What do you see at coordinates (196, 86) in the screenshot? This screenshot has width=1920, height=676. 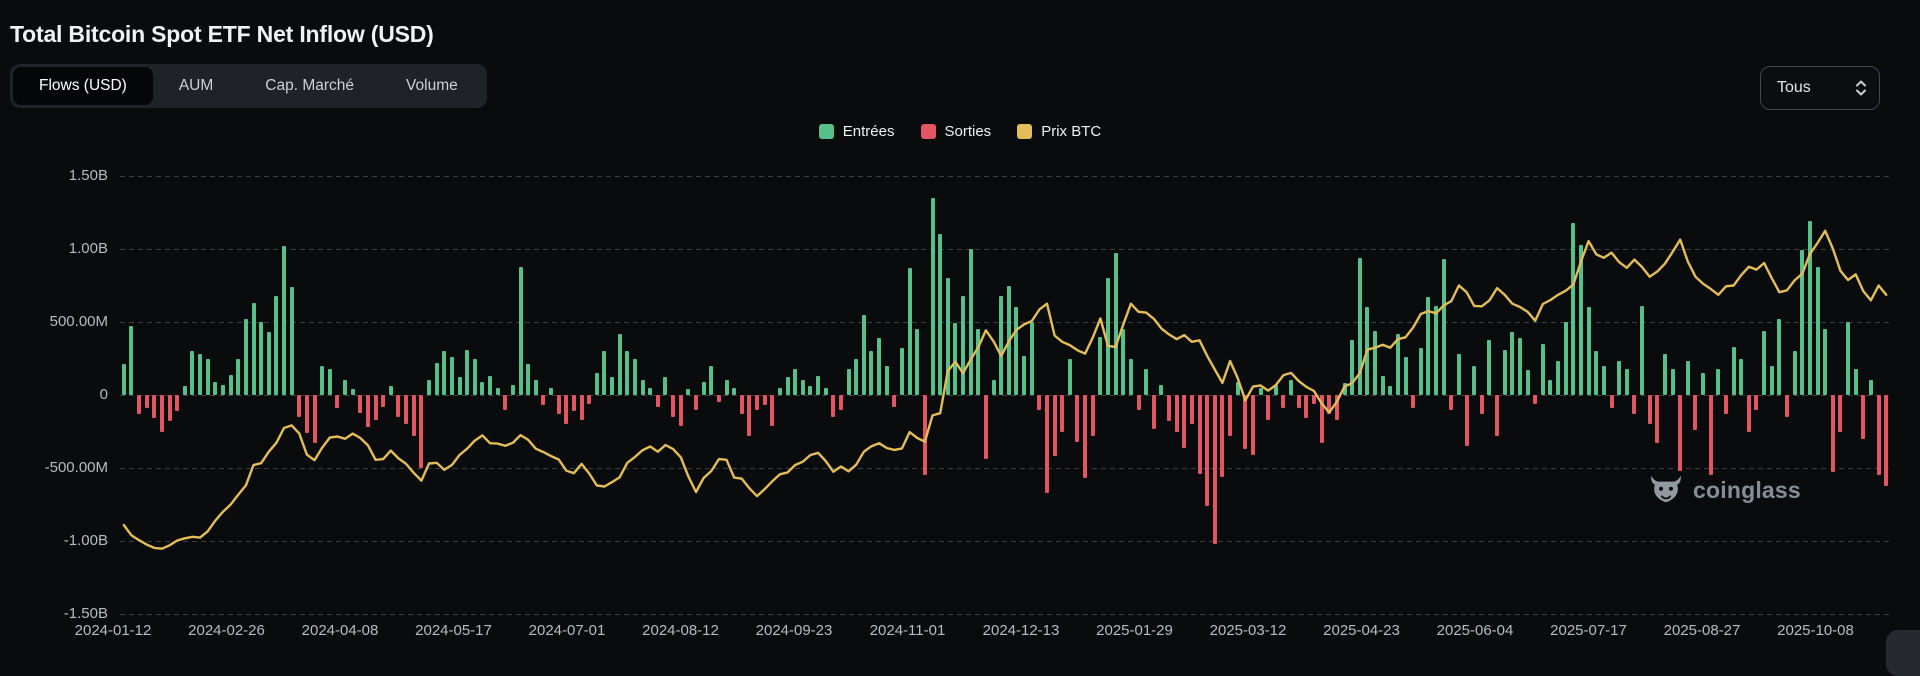 I see `tab-aum: AUM` at bounding box center [196, 86].